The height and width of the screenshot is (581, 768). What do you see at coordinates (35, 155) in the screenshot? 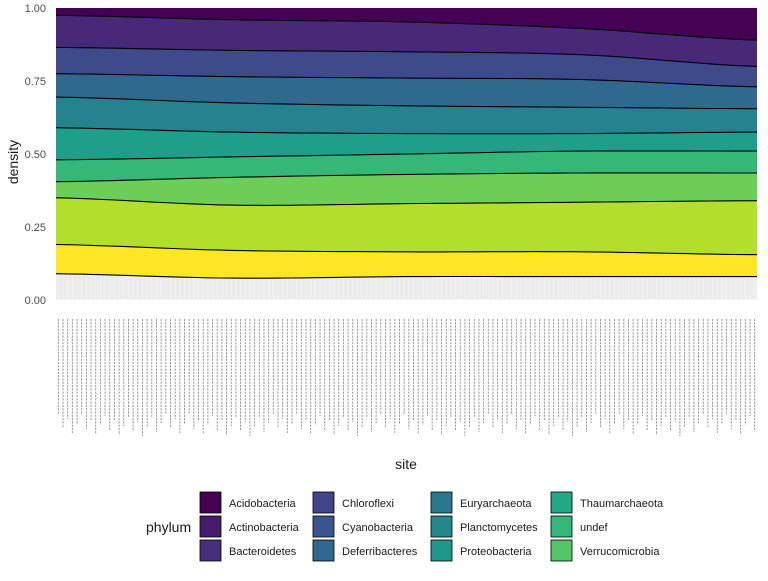
I see `y-tick-label: 0.50` at bounding box center [35, 155].